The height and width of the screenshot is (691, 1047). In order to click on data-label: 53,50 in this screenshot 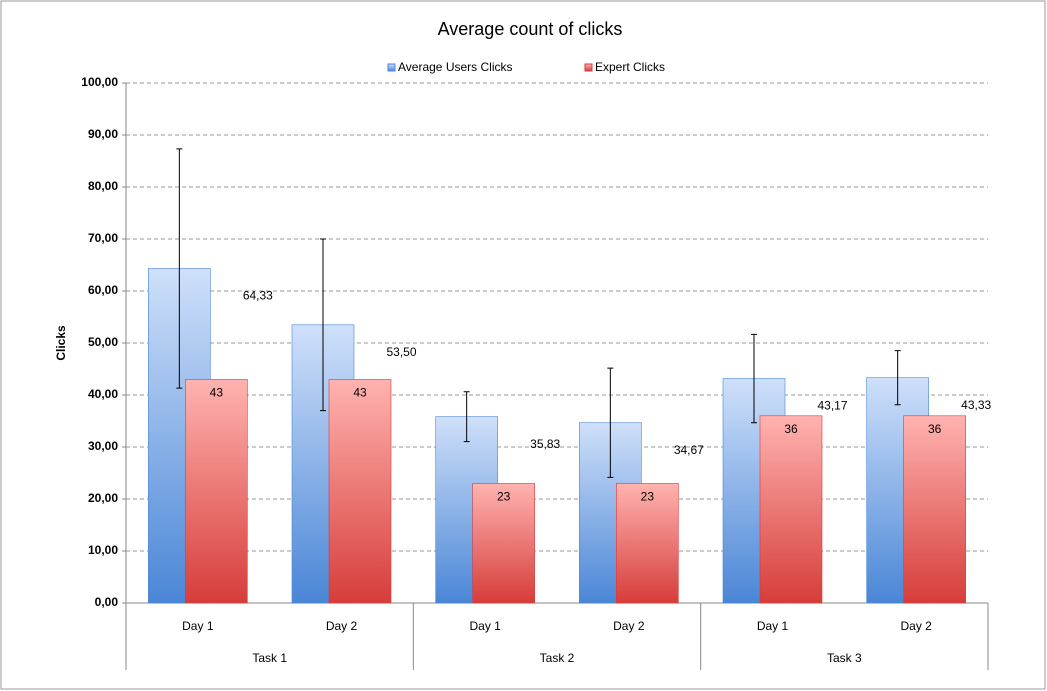, I will do `click(401, 352)`.